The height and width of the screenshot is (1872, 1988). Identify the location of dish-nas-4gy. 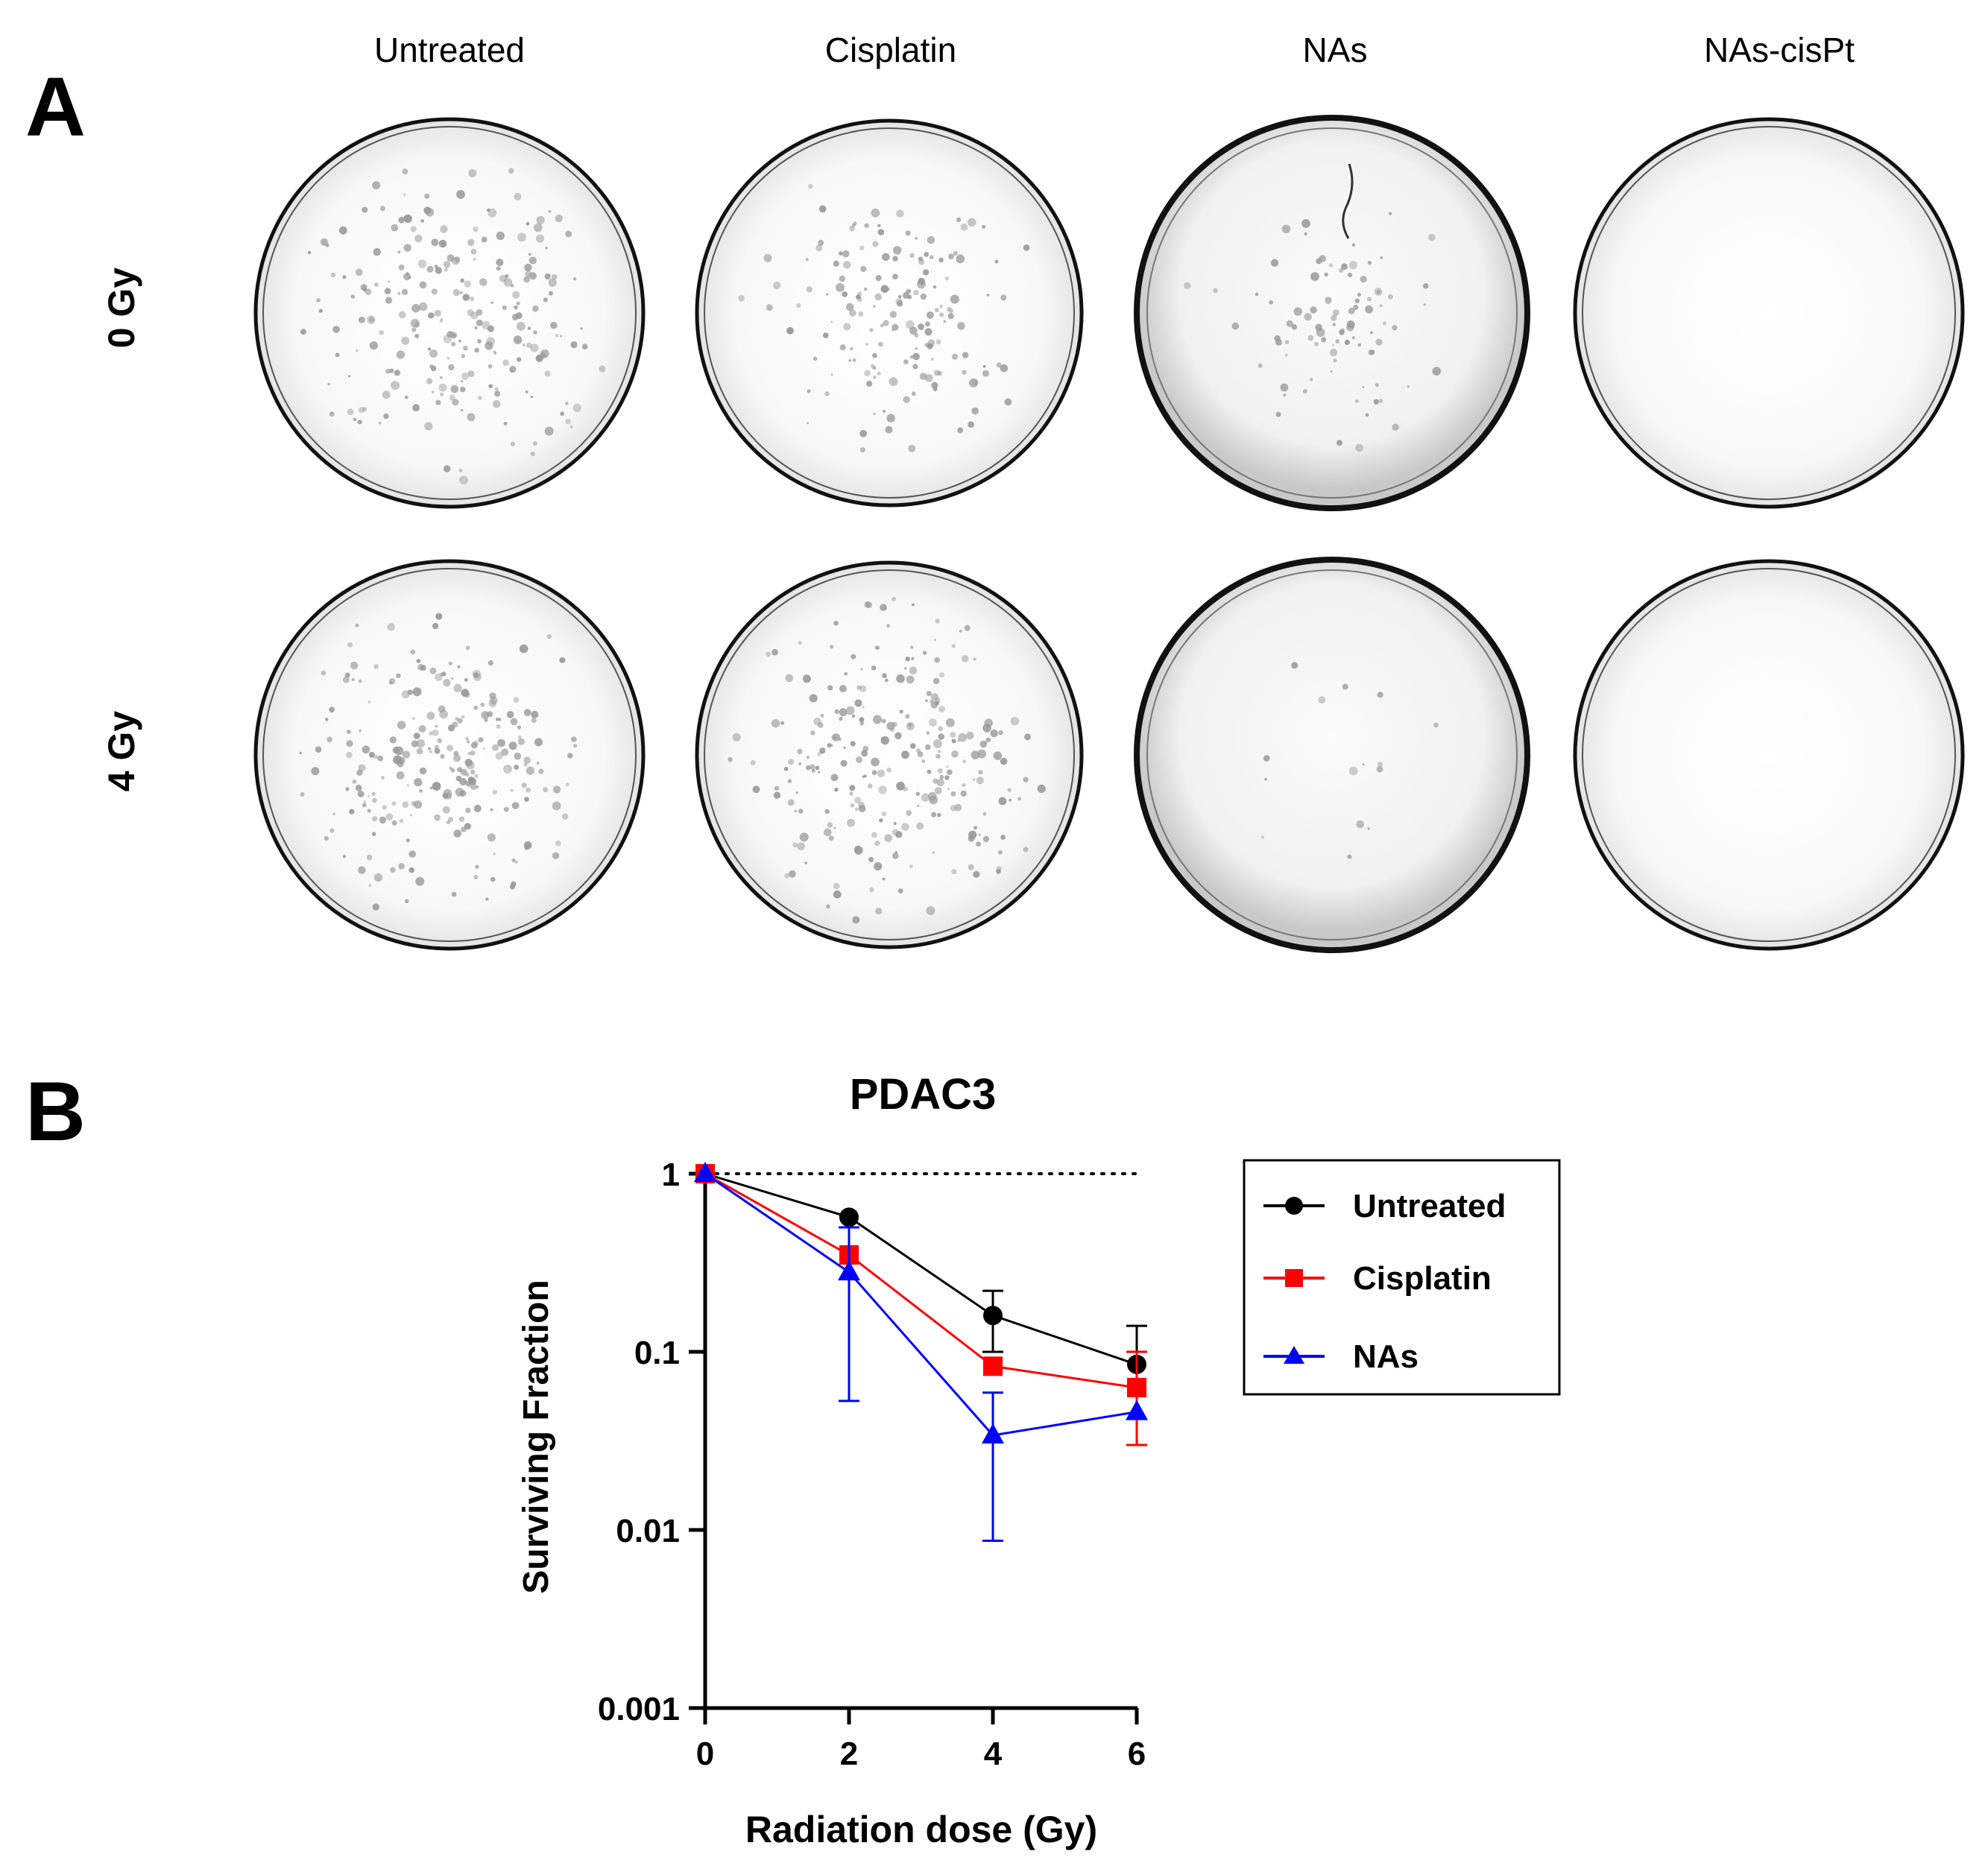
(1332, 755).